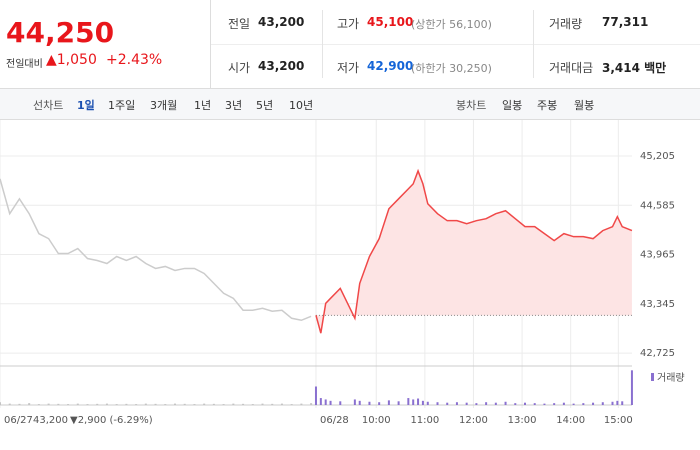 The height and width of the screenshot is (450, 700). Describe the element at coordinates (570, 420) in the screenshot. I see `x-tick-label: 14:00` at that location.